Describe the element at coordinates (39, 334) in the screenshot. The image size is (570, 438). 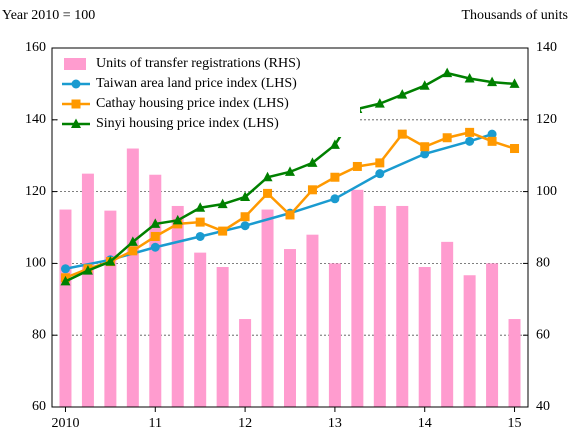
I see `y-tick-label: 80` at that location.